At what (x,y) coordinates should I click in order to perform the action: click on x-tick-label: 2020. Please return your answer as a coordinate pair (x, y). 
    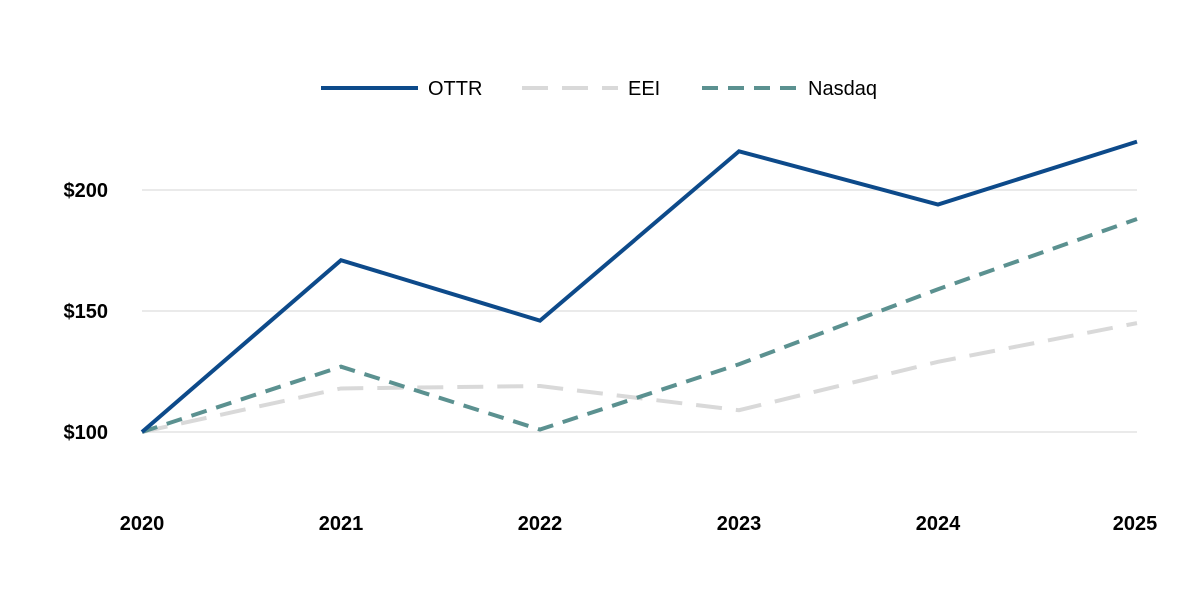
    Looking at the image, I should click on (142, 524).